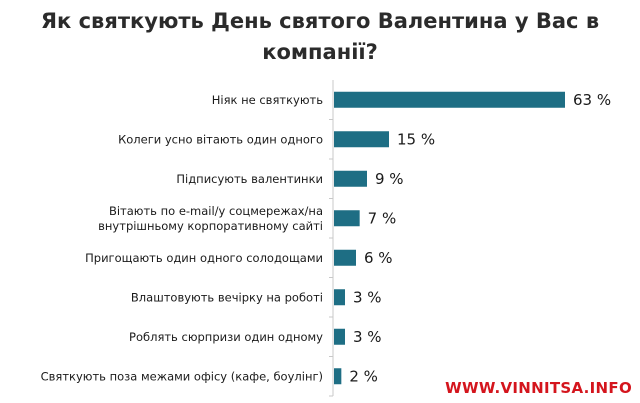 The image size is (640, 403). What do you see at coordinates (220, 139) in the screenshot?
I see `category-label: Колеги усно вітають один одного` at bounding box center [220, 139].